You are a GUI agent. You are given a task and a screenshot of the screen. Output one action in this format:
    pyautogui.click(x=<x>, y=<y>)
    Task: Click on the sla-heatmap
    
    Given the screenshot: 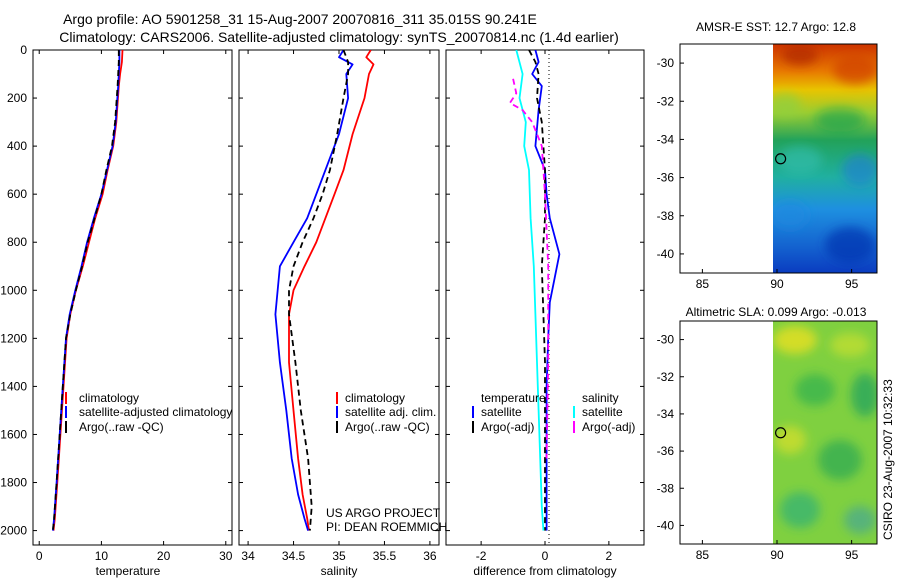 What is the action you would take?
    pyautogui.click(x=825, y=432)
    